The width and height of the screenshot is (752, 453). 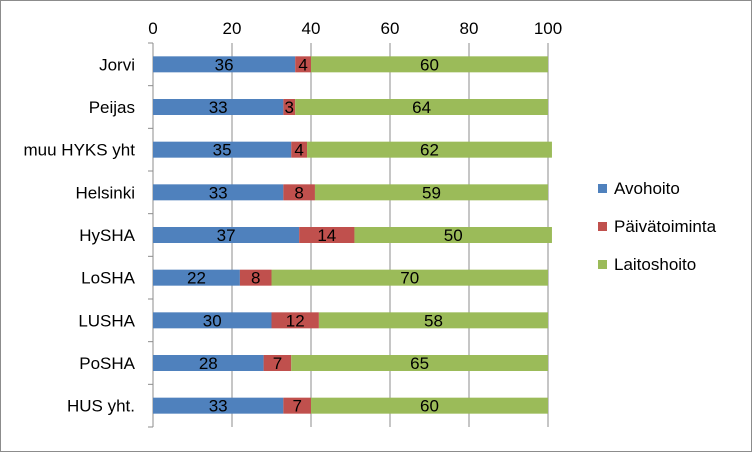 I want to click on bar-päivätoiminta-9, so click(x=297, y=405).